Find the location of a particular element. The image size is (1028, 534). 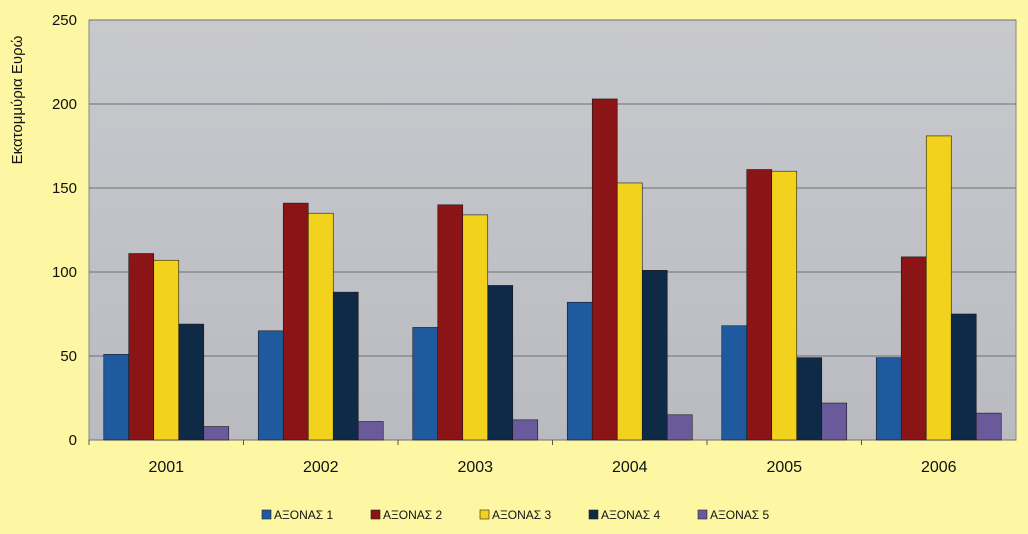

y-tick-label: 0 is located at coordinates (73, 440).